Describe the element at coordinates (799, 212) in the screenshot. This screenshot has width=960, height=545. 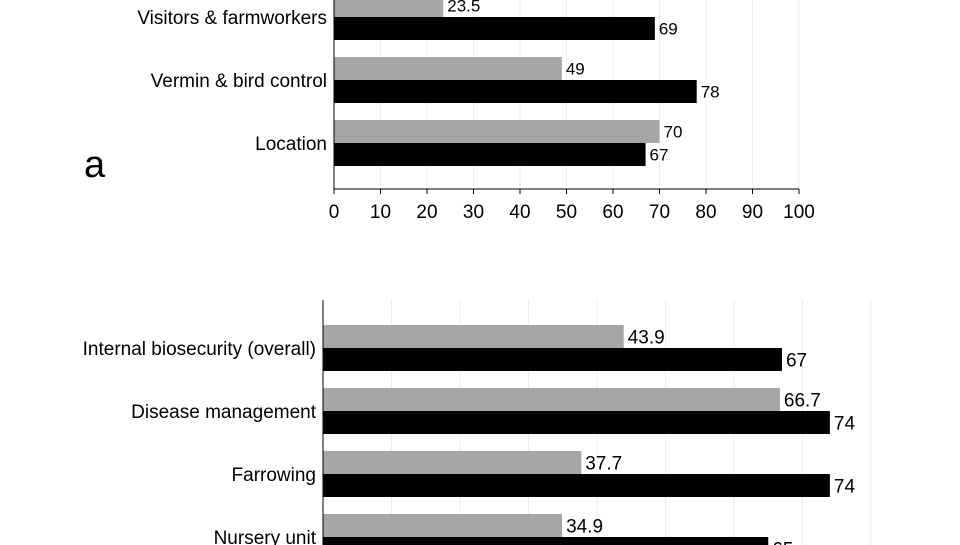
I see `x-tick-label: 100` at that location.